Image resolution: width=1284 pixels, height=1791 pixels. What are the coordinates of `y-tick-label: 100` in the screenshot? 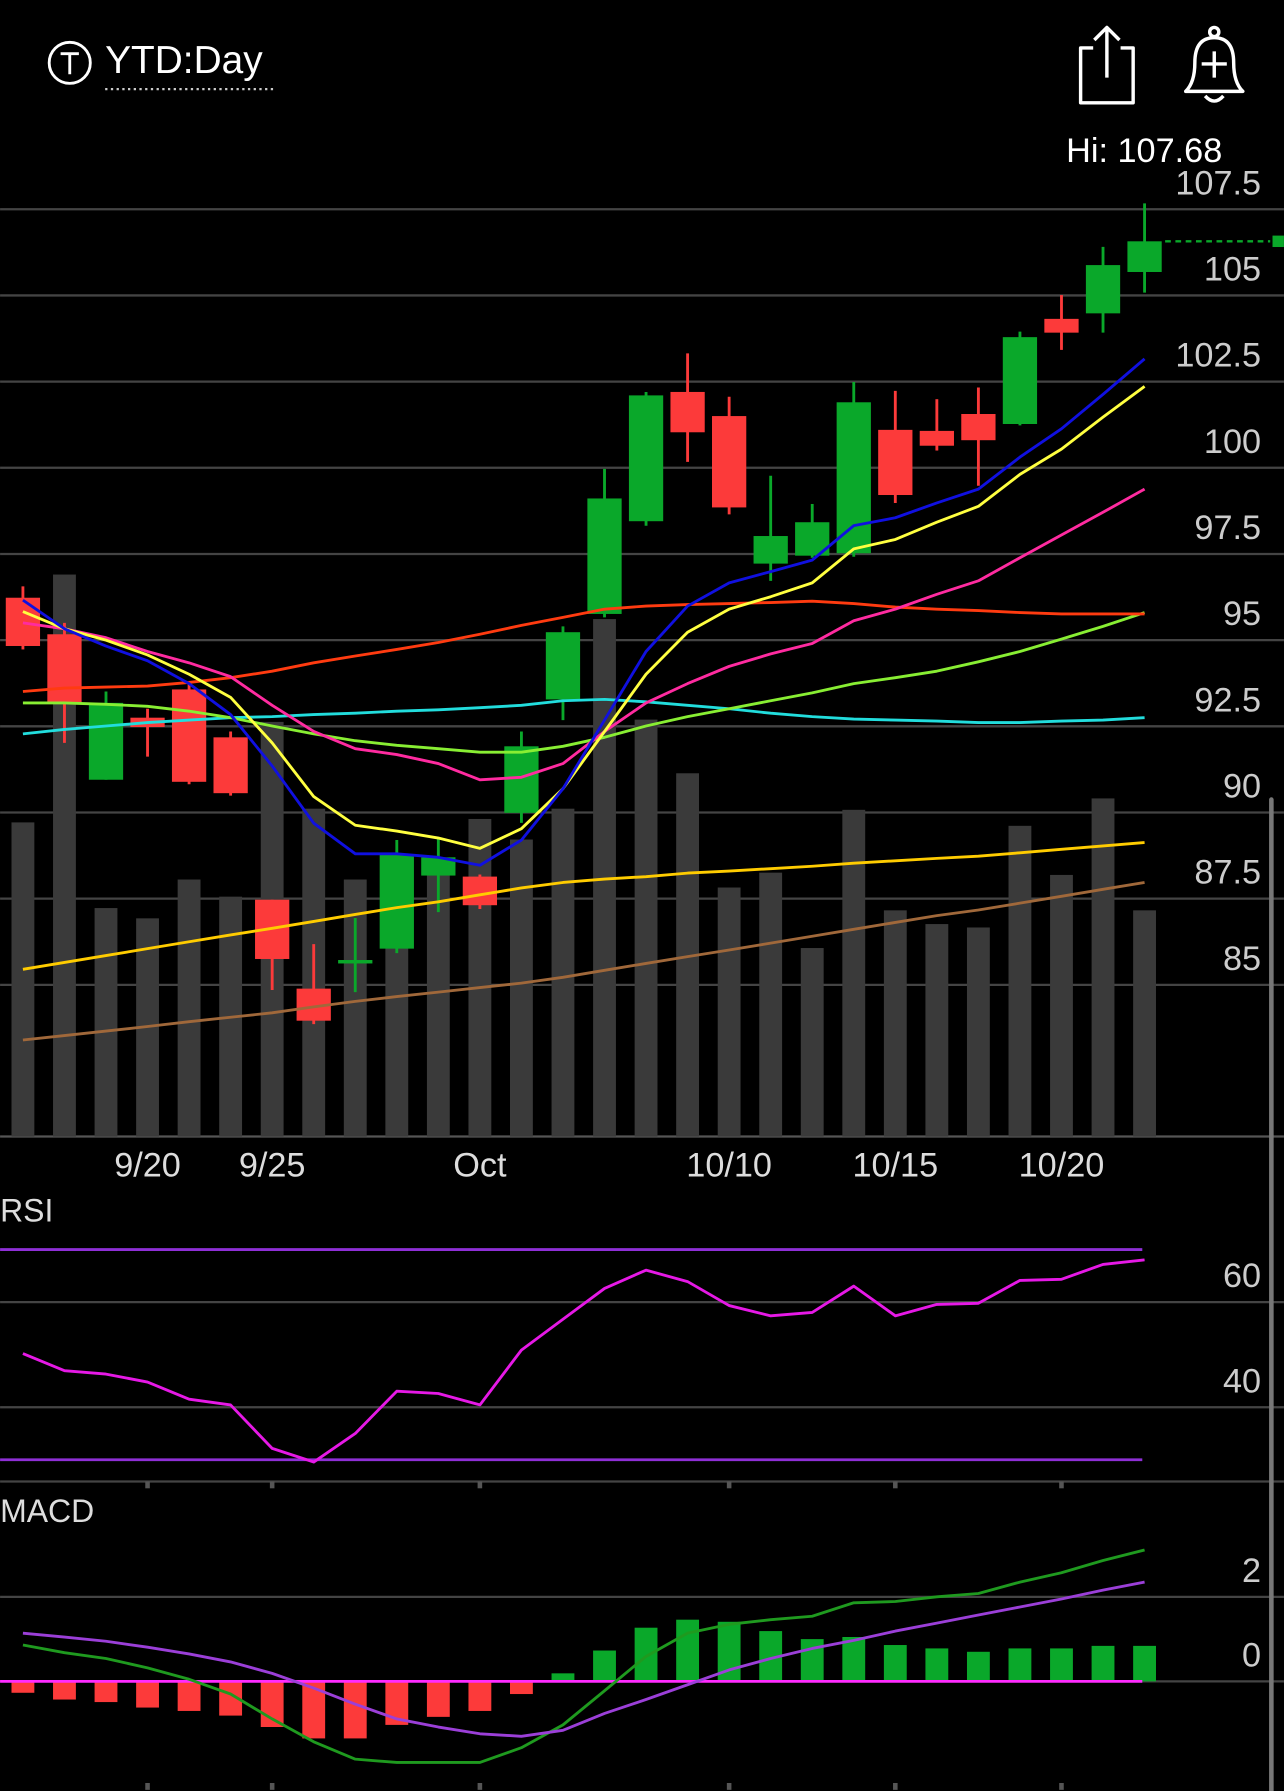 It's located at (1232, 442).